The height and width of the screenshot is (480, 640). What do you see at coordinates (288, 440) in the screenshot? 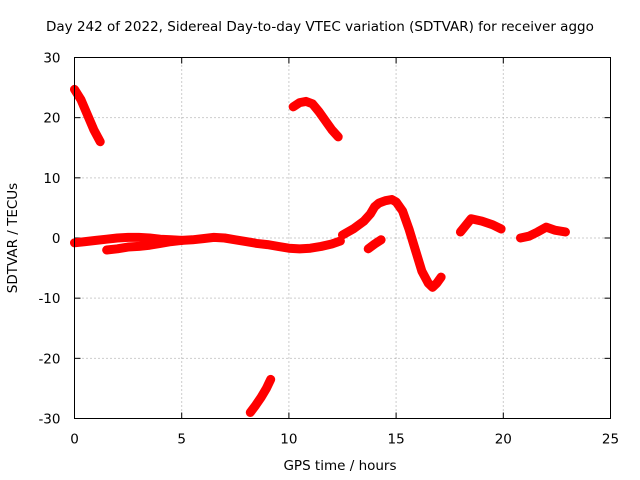
I see `x-tick-label: 10` at bounding box center [288, 440].